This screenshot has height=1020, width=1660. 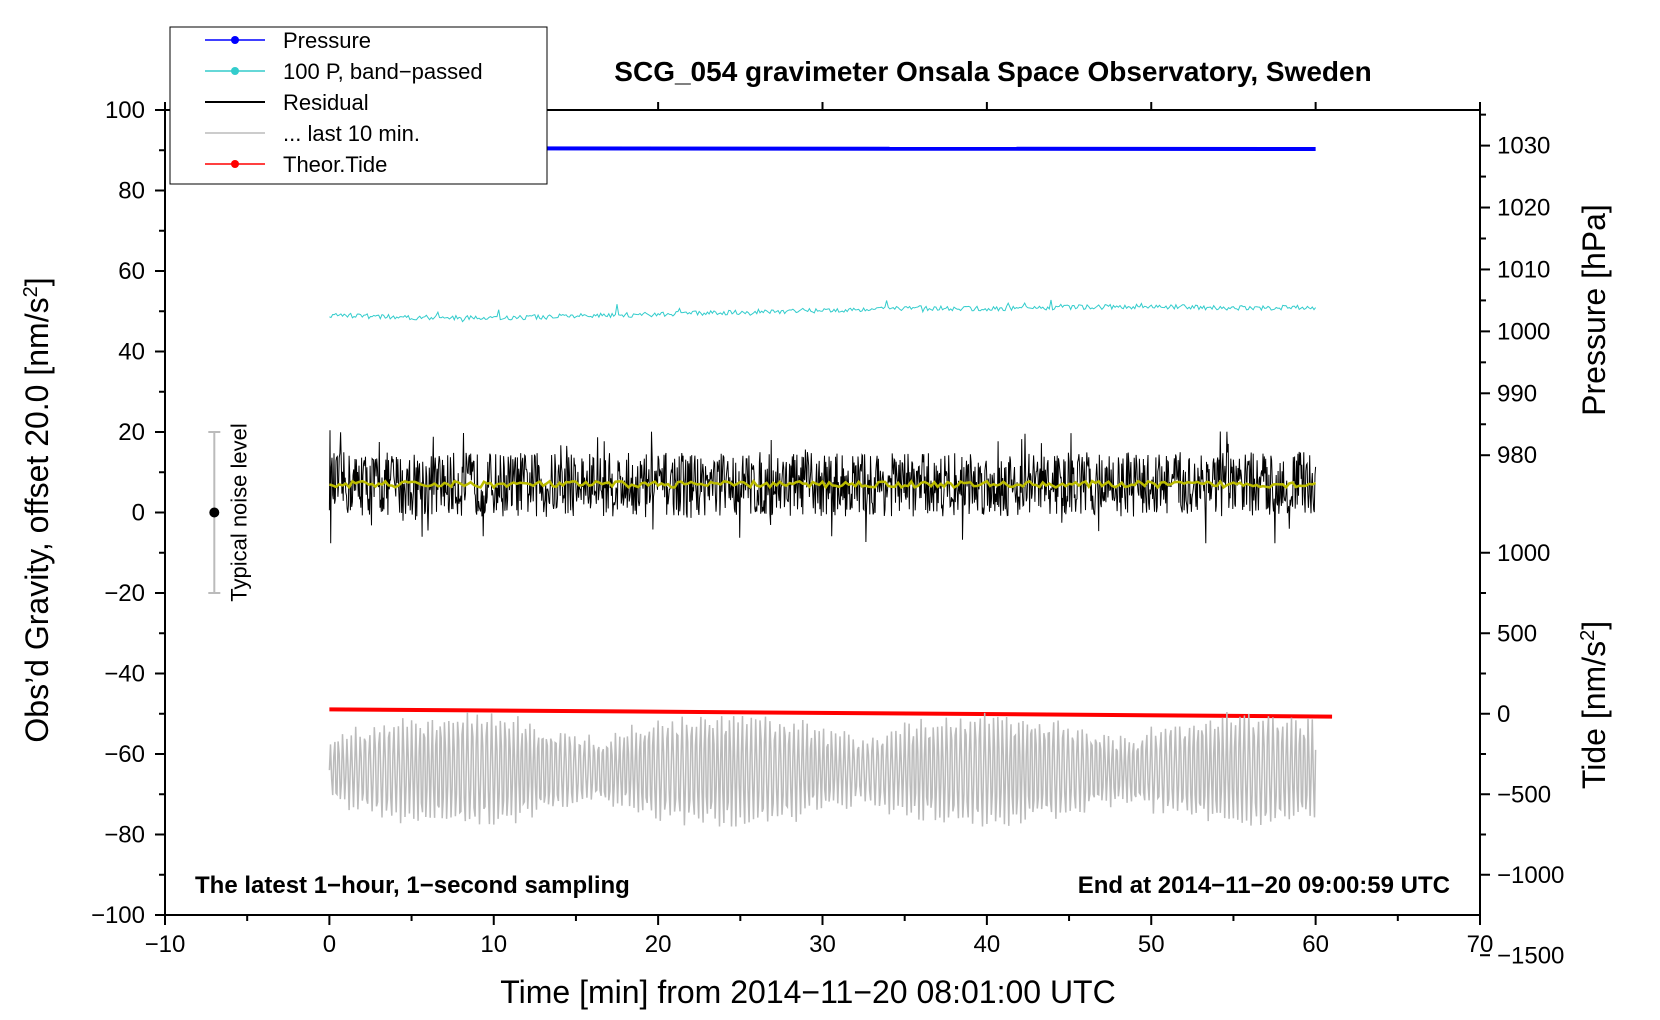 What do you see at coordinates (118, 915) in the screenshot?
I see `y-tick-label: −100` at bounding box center [118, 915].